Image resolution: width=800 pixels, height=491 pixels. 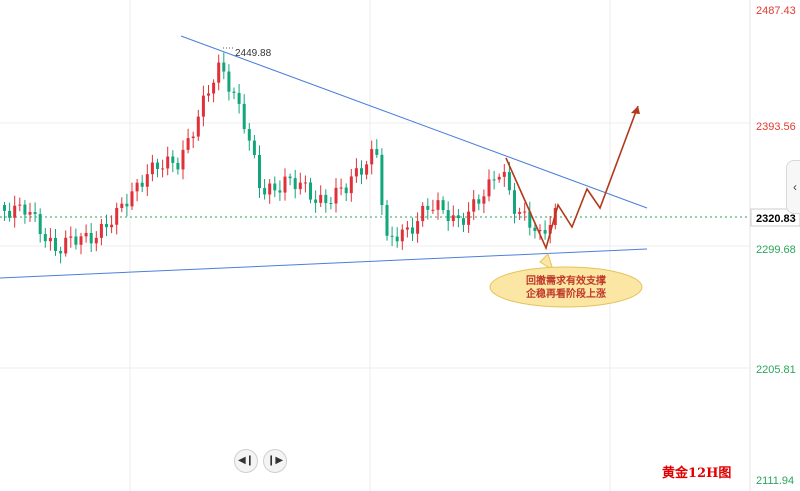 What do you see at coordinates (793, 187) in the screenshot?
I see `side-panel-toggle: ‹` at bounding box center [793, 187].